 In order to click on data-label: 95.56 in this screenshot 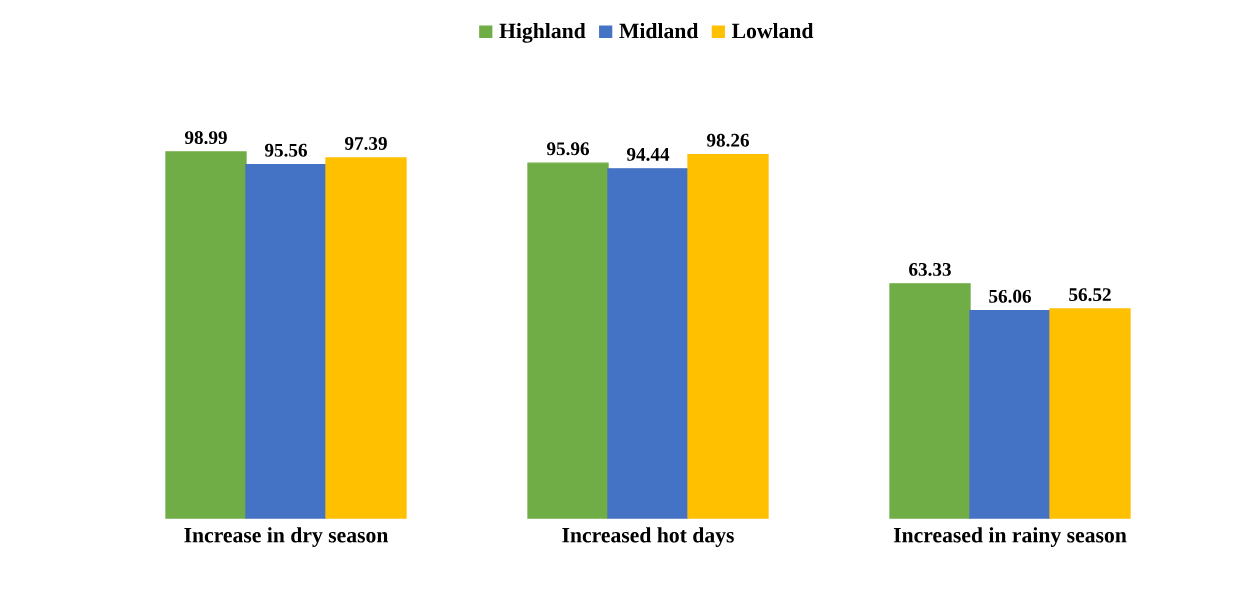, I will do `click(285, 150)`.